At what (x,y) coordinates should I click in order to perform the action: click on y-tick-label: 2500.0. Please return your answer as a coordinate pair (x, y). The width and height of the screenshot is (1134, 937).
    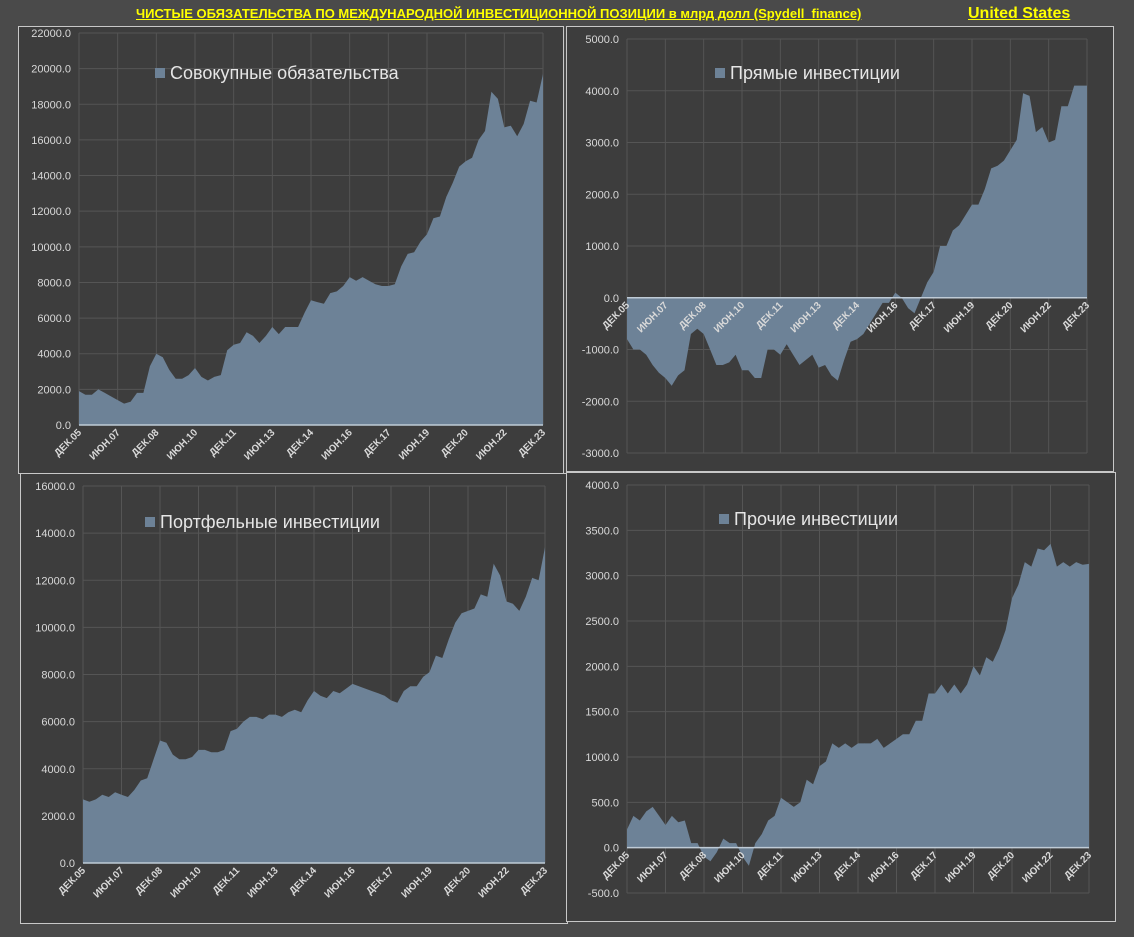
    Looking at the image, I should click on (602, 622).